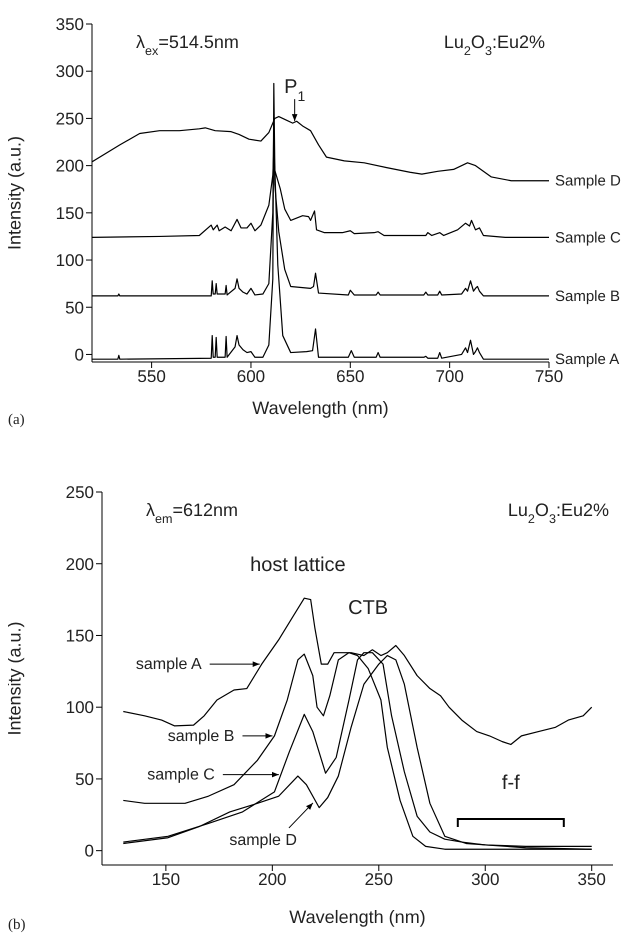 This screenshot has width=637, height=945. I want to click on annotation: λ$_{ex}$=514.5nm, so click(187, 45).